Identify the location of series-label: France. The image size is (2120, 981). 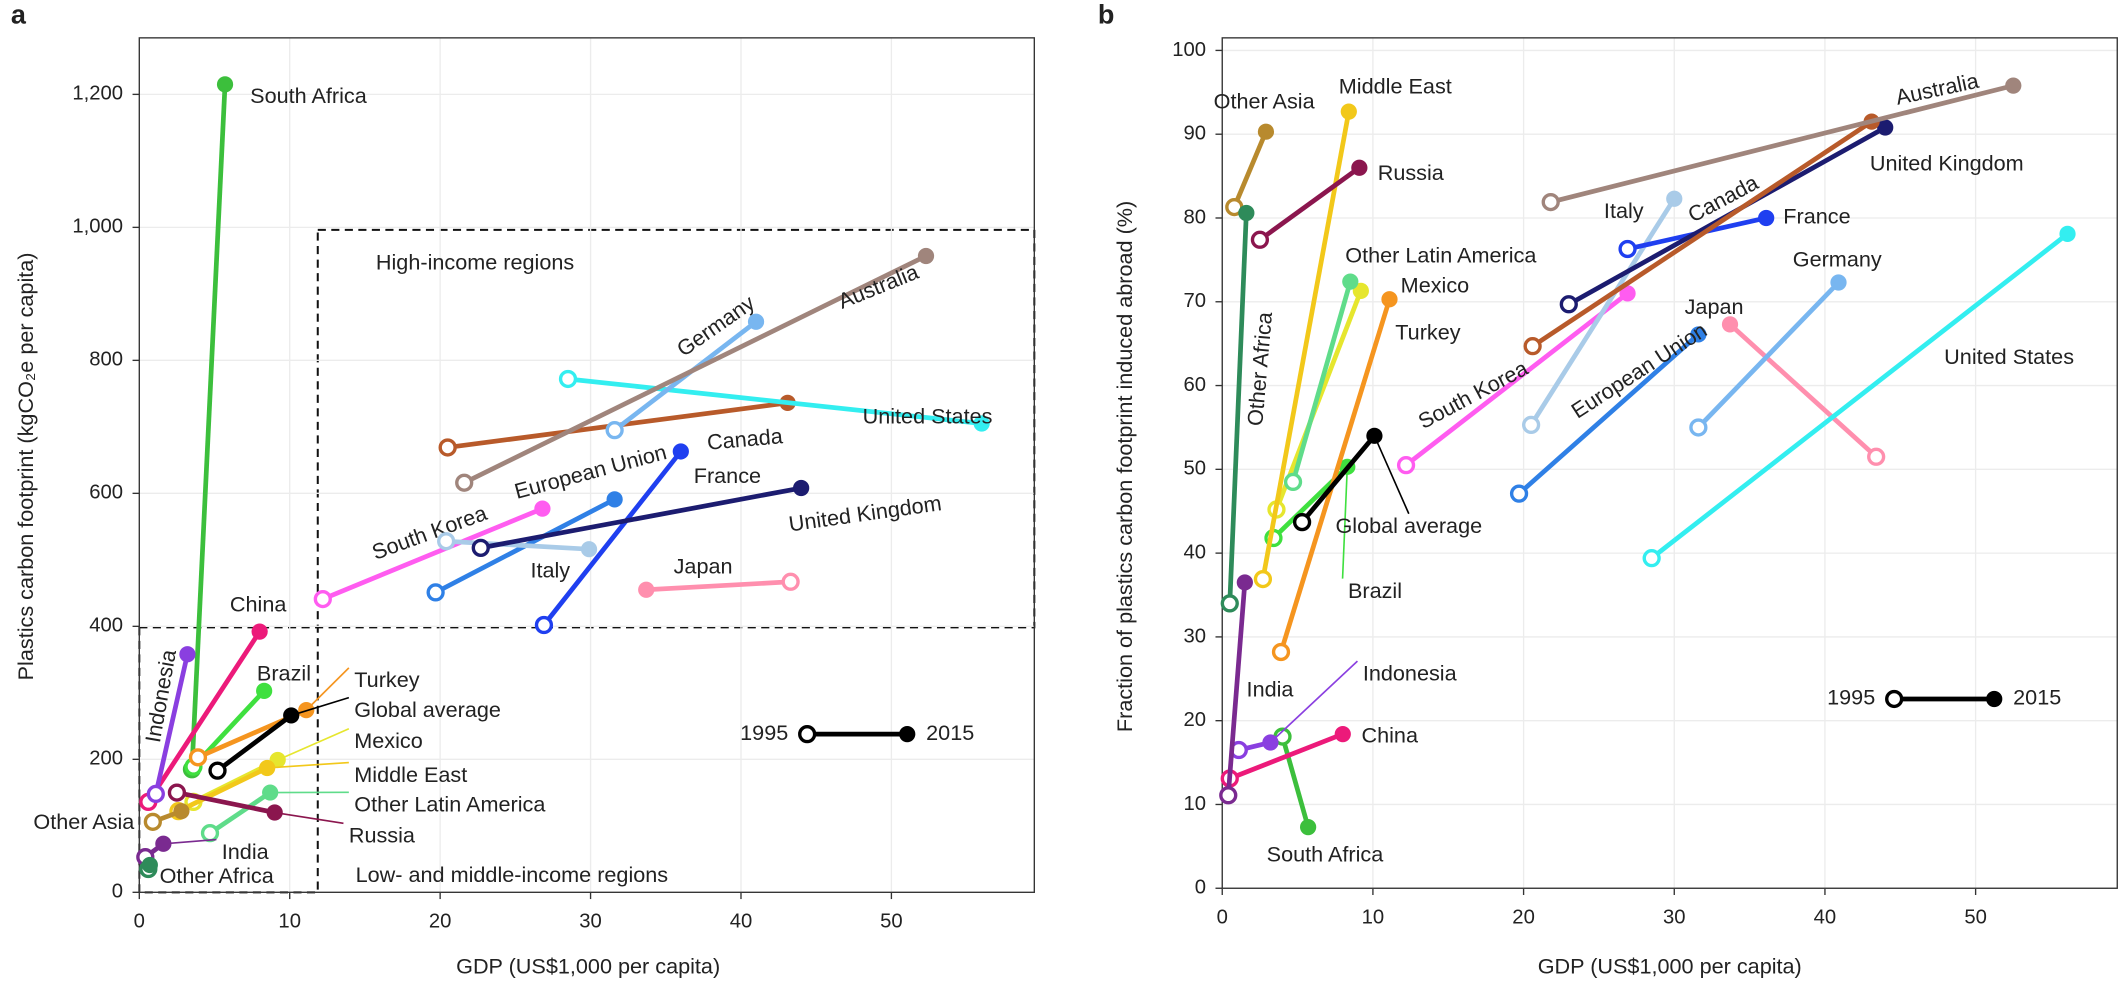
(1816, 215).